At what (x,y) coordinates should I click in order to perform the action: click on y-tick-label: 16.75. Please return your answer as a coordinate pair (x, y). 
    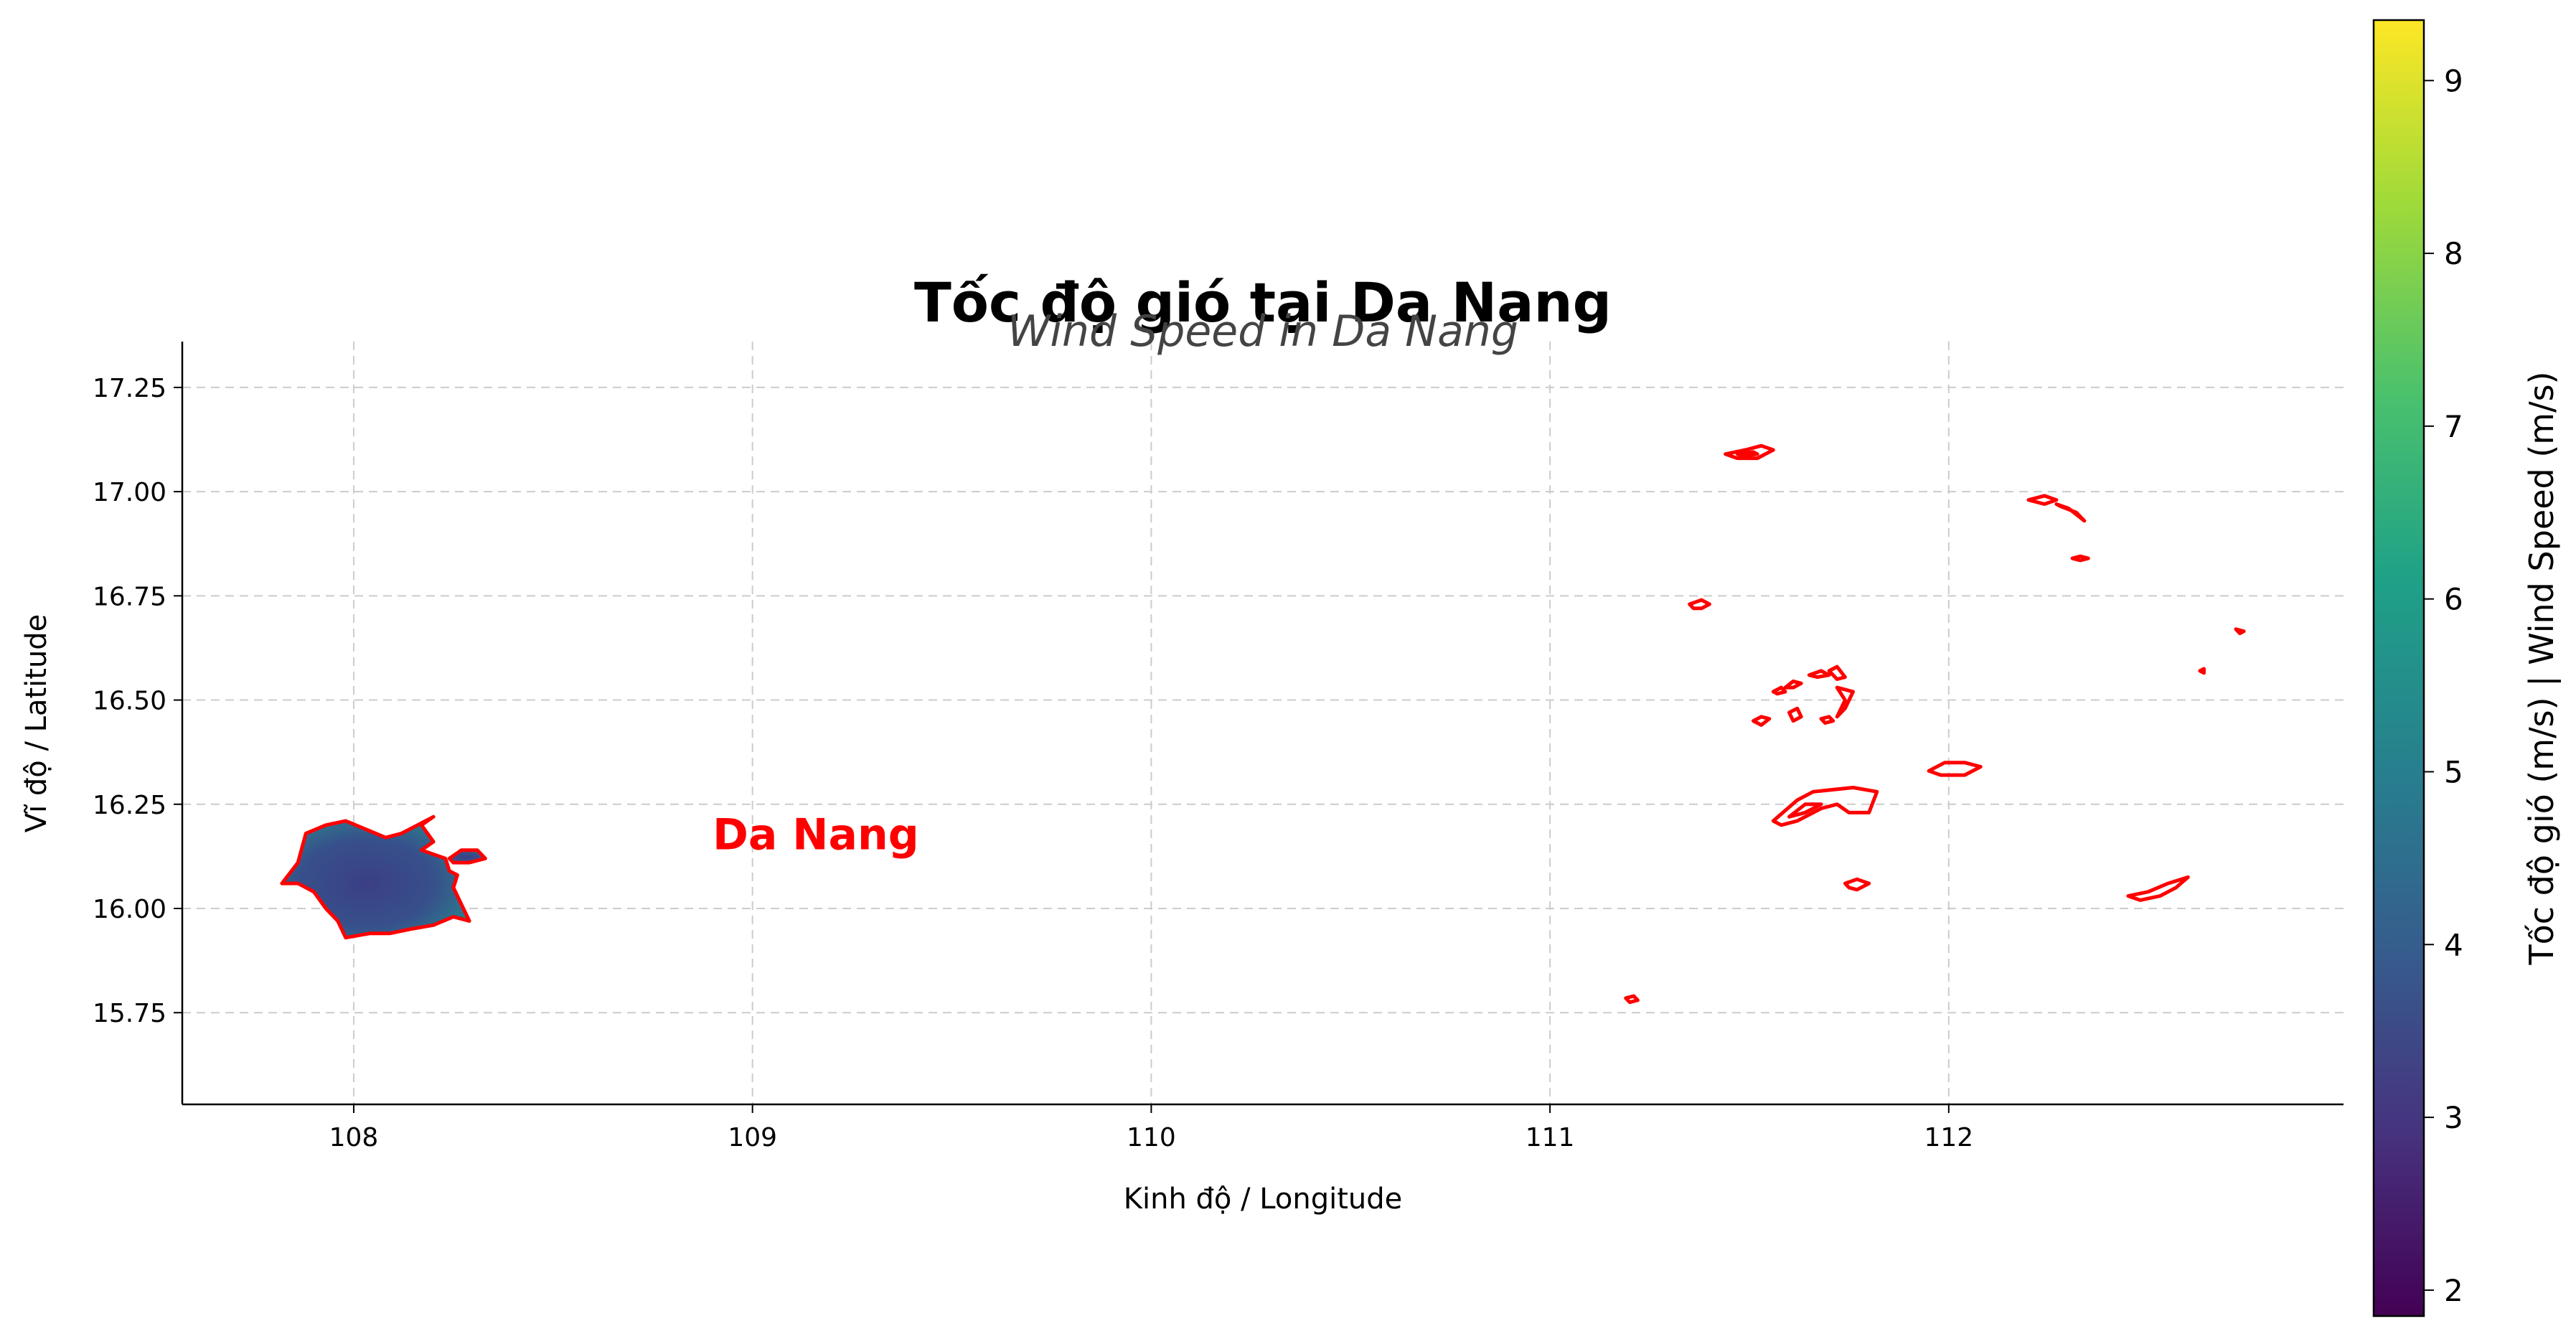
    Looking at the image, I should click on (129, 596).